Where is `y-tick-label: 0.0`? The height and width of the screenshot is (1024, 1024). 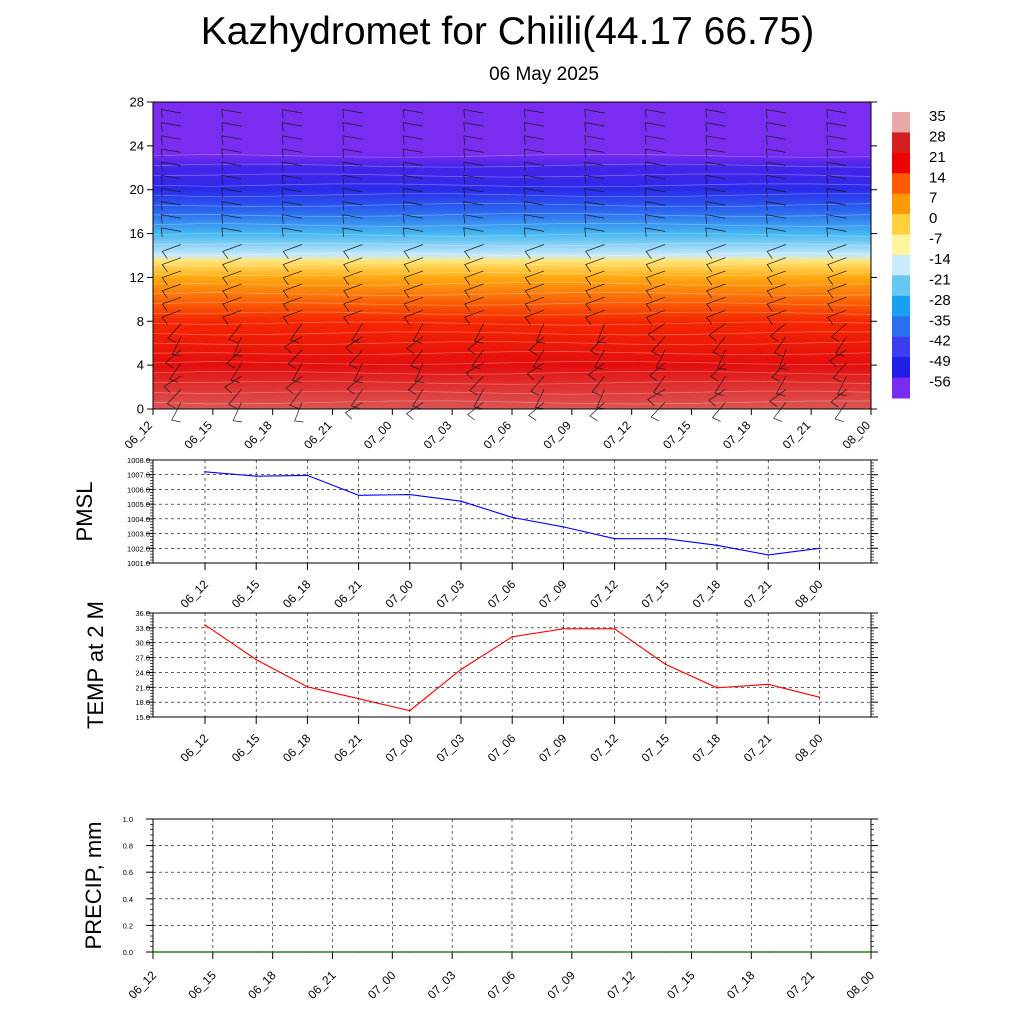
y-tick-label: 0.0 is located at coordinates (128, 952).